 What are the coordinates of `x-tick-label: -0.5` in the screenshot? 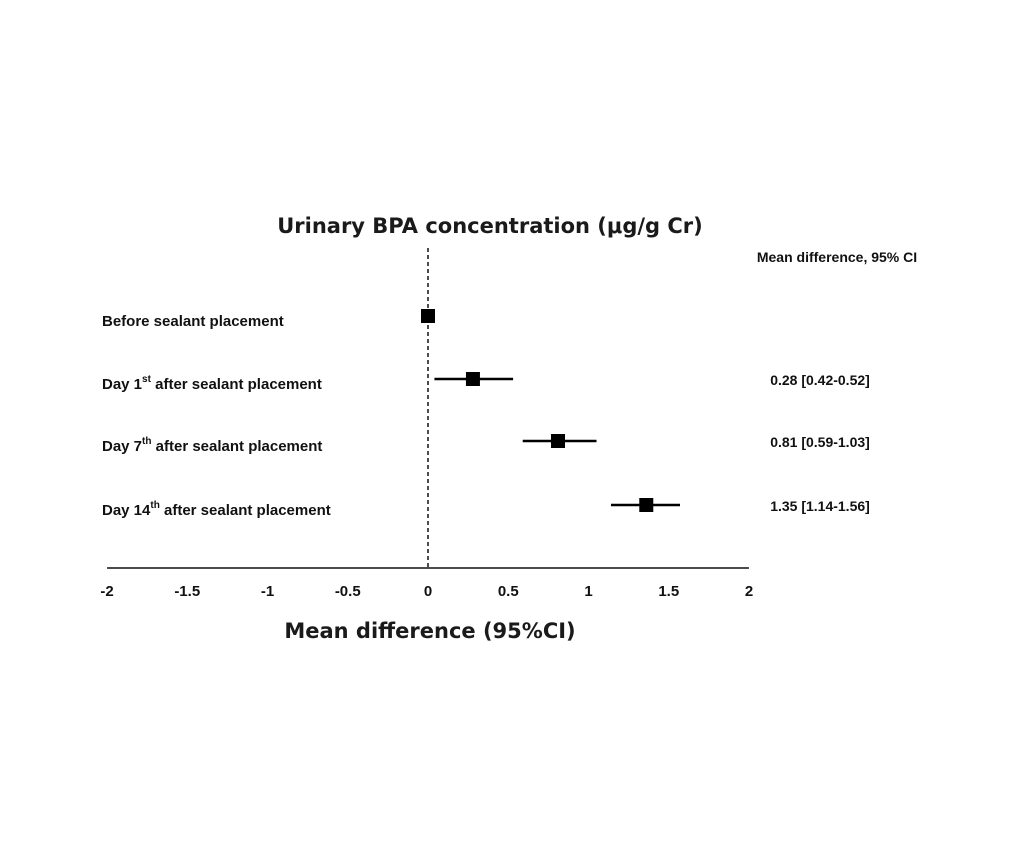 It's located at (348, 591).